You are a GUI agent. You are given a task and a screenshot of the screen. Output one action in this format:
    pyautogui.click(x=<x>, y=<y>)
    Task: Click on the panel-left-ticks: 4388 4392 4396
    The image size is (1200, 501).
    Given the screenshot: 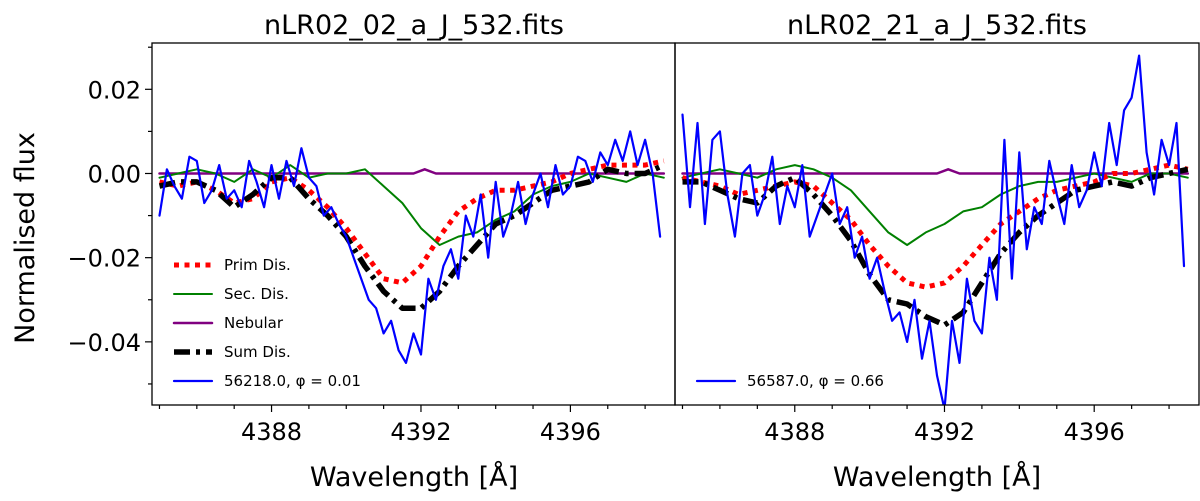 What is the action you would take?
    pyautogui.click(x=402, y=425)
    